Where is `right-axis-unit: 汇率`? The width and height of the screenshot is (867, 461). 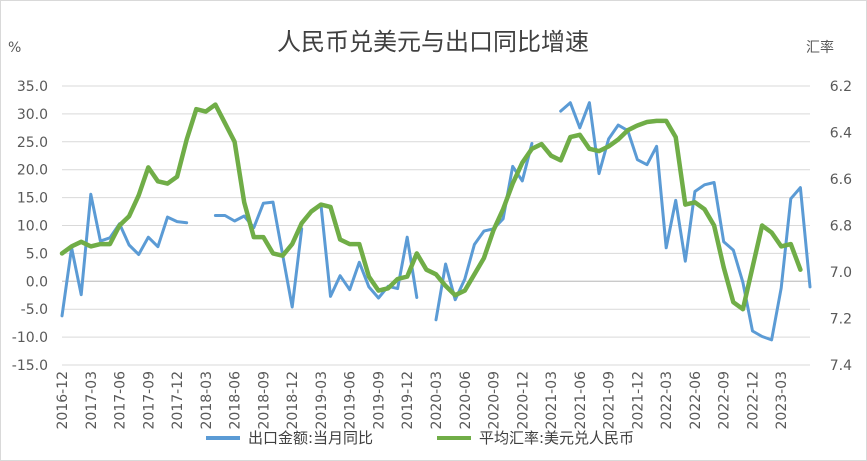
right-axis-unit: 汇率 is located at coordinates (820, 47).